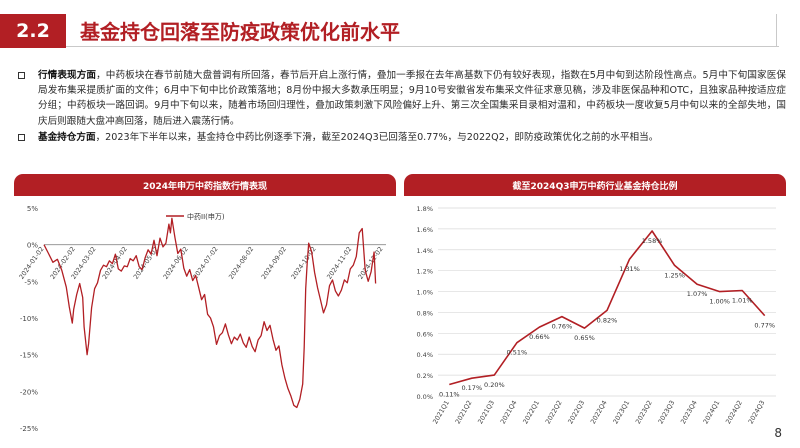 Image resolution: width=800 pixels, height=448 pixels. I want to click on title-divider, so click(422, 46).